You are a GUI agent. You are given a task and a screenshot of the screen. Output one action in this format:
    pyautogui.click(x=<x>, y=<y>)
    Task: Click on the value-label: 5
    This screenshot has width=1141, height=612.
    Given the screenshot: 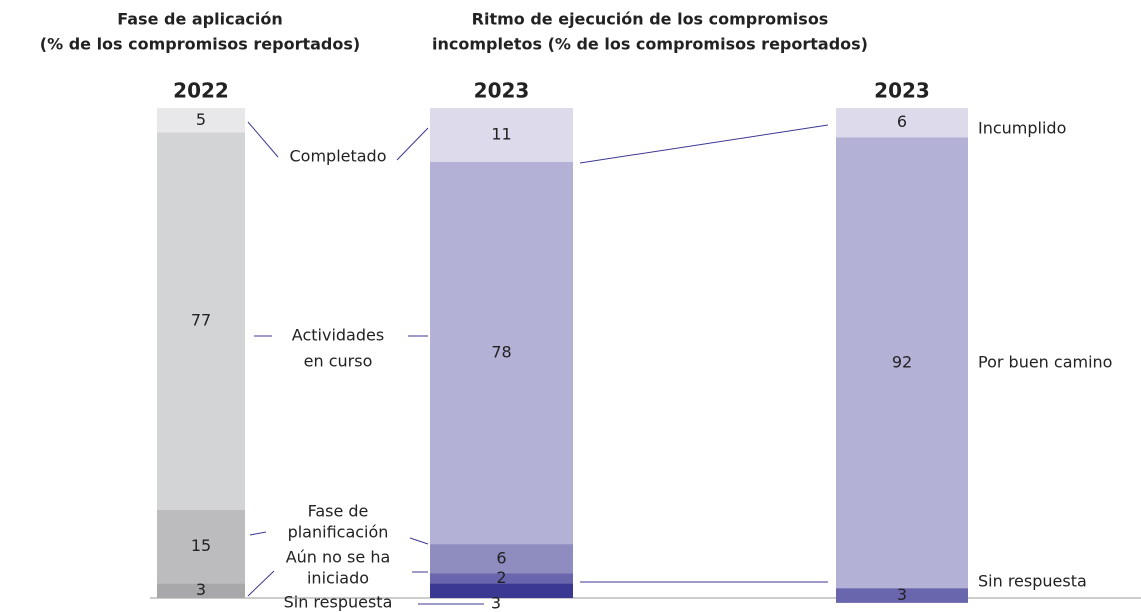 What is the action you would take?
    pyautogui.click(x=201, y=119)
    